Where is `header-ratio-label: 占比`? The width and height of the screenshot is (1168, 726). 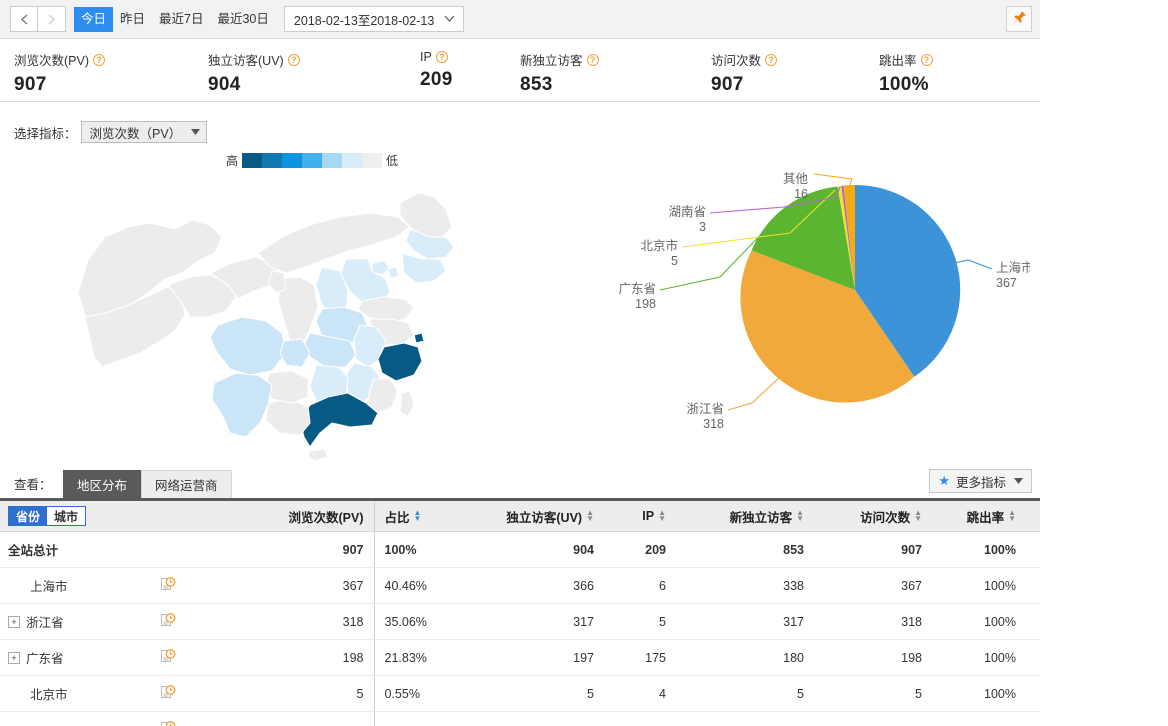
header-ratio-label: 占比 is located at coordinates (397, 517).